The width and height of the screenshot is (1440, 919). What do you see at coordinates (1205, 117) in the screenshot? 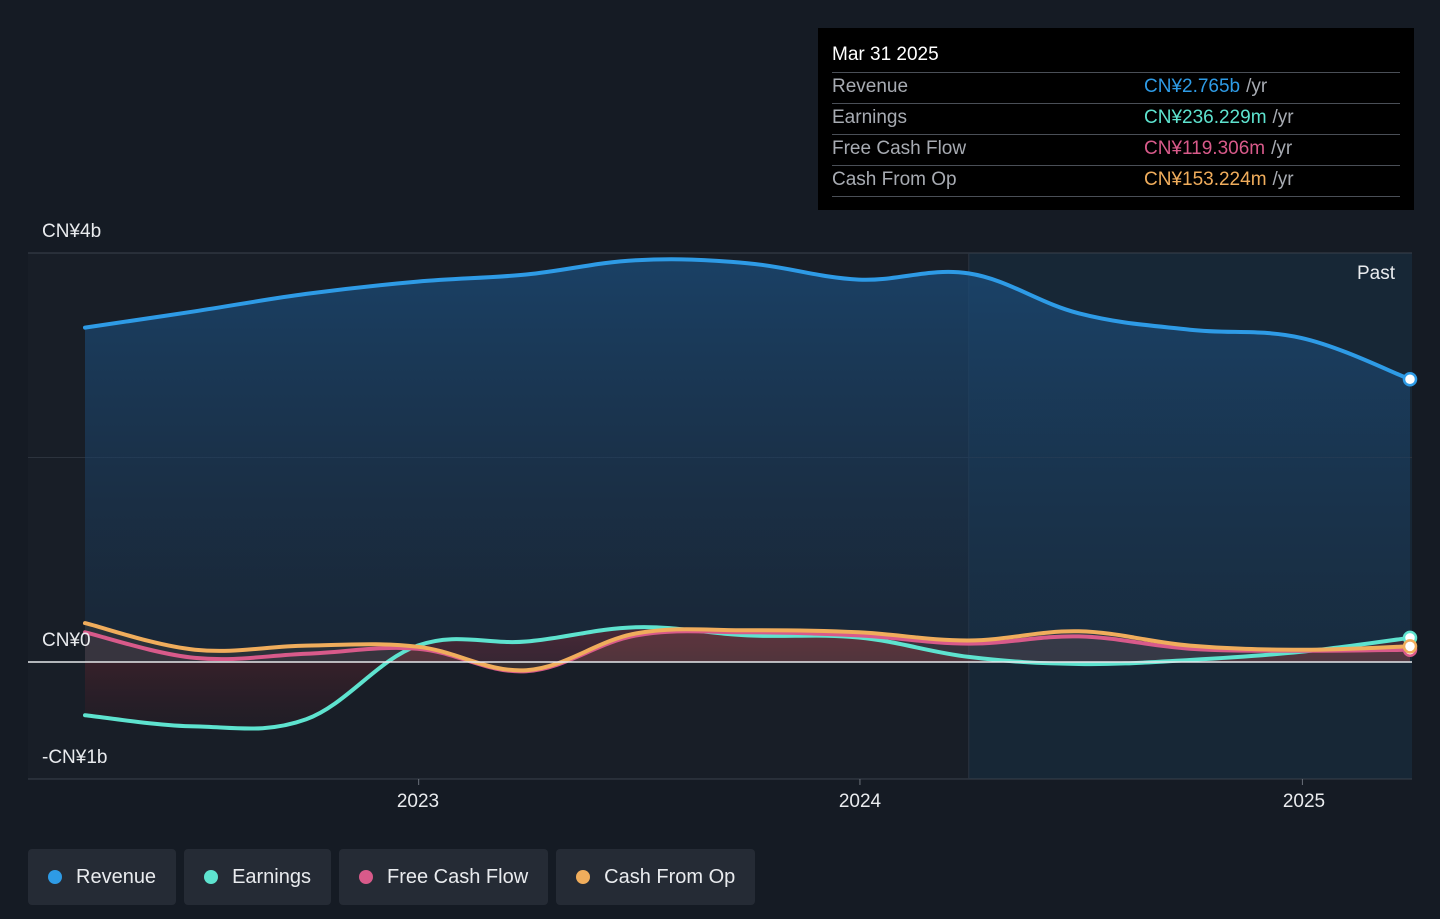
I see `tooltip-value: CN¥236.229m` at bounding box center [1205, 117].